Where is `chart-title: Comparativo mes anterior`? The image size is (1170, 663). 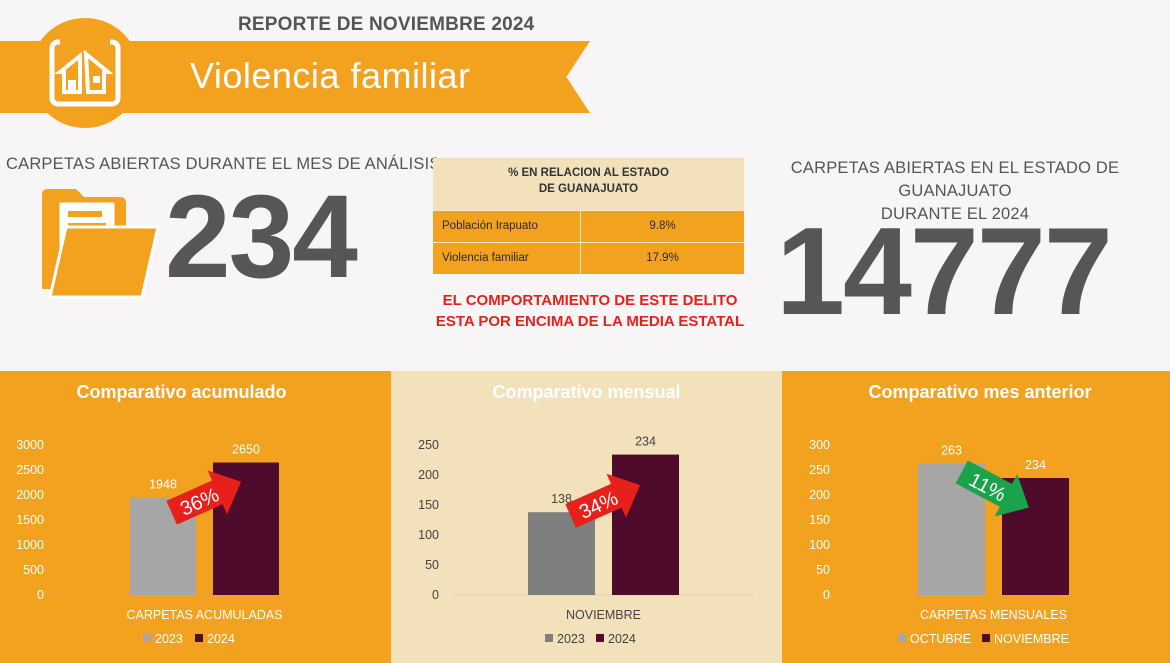 chart-title: Comparativo mes anterior is located at coordinates (980, 392).